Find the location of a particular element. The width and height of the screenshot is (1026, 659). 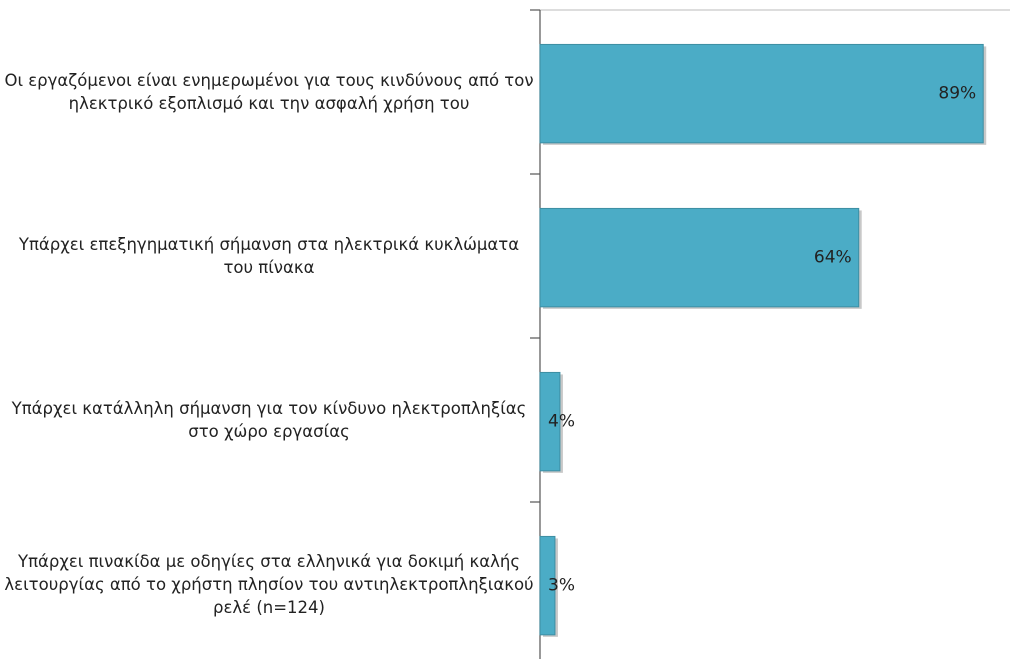

value-label: 3% is located at coordinates (561, 586).